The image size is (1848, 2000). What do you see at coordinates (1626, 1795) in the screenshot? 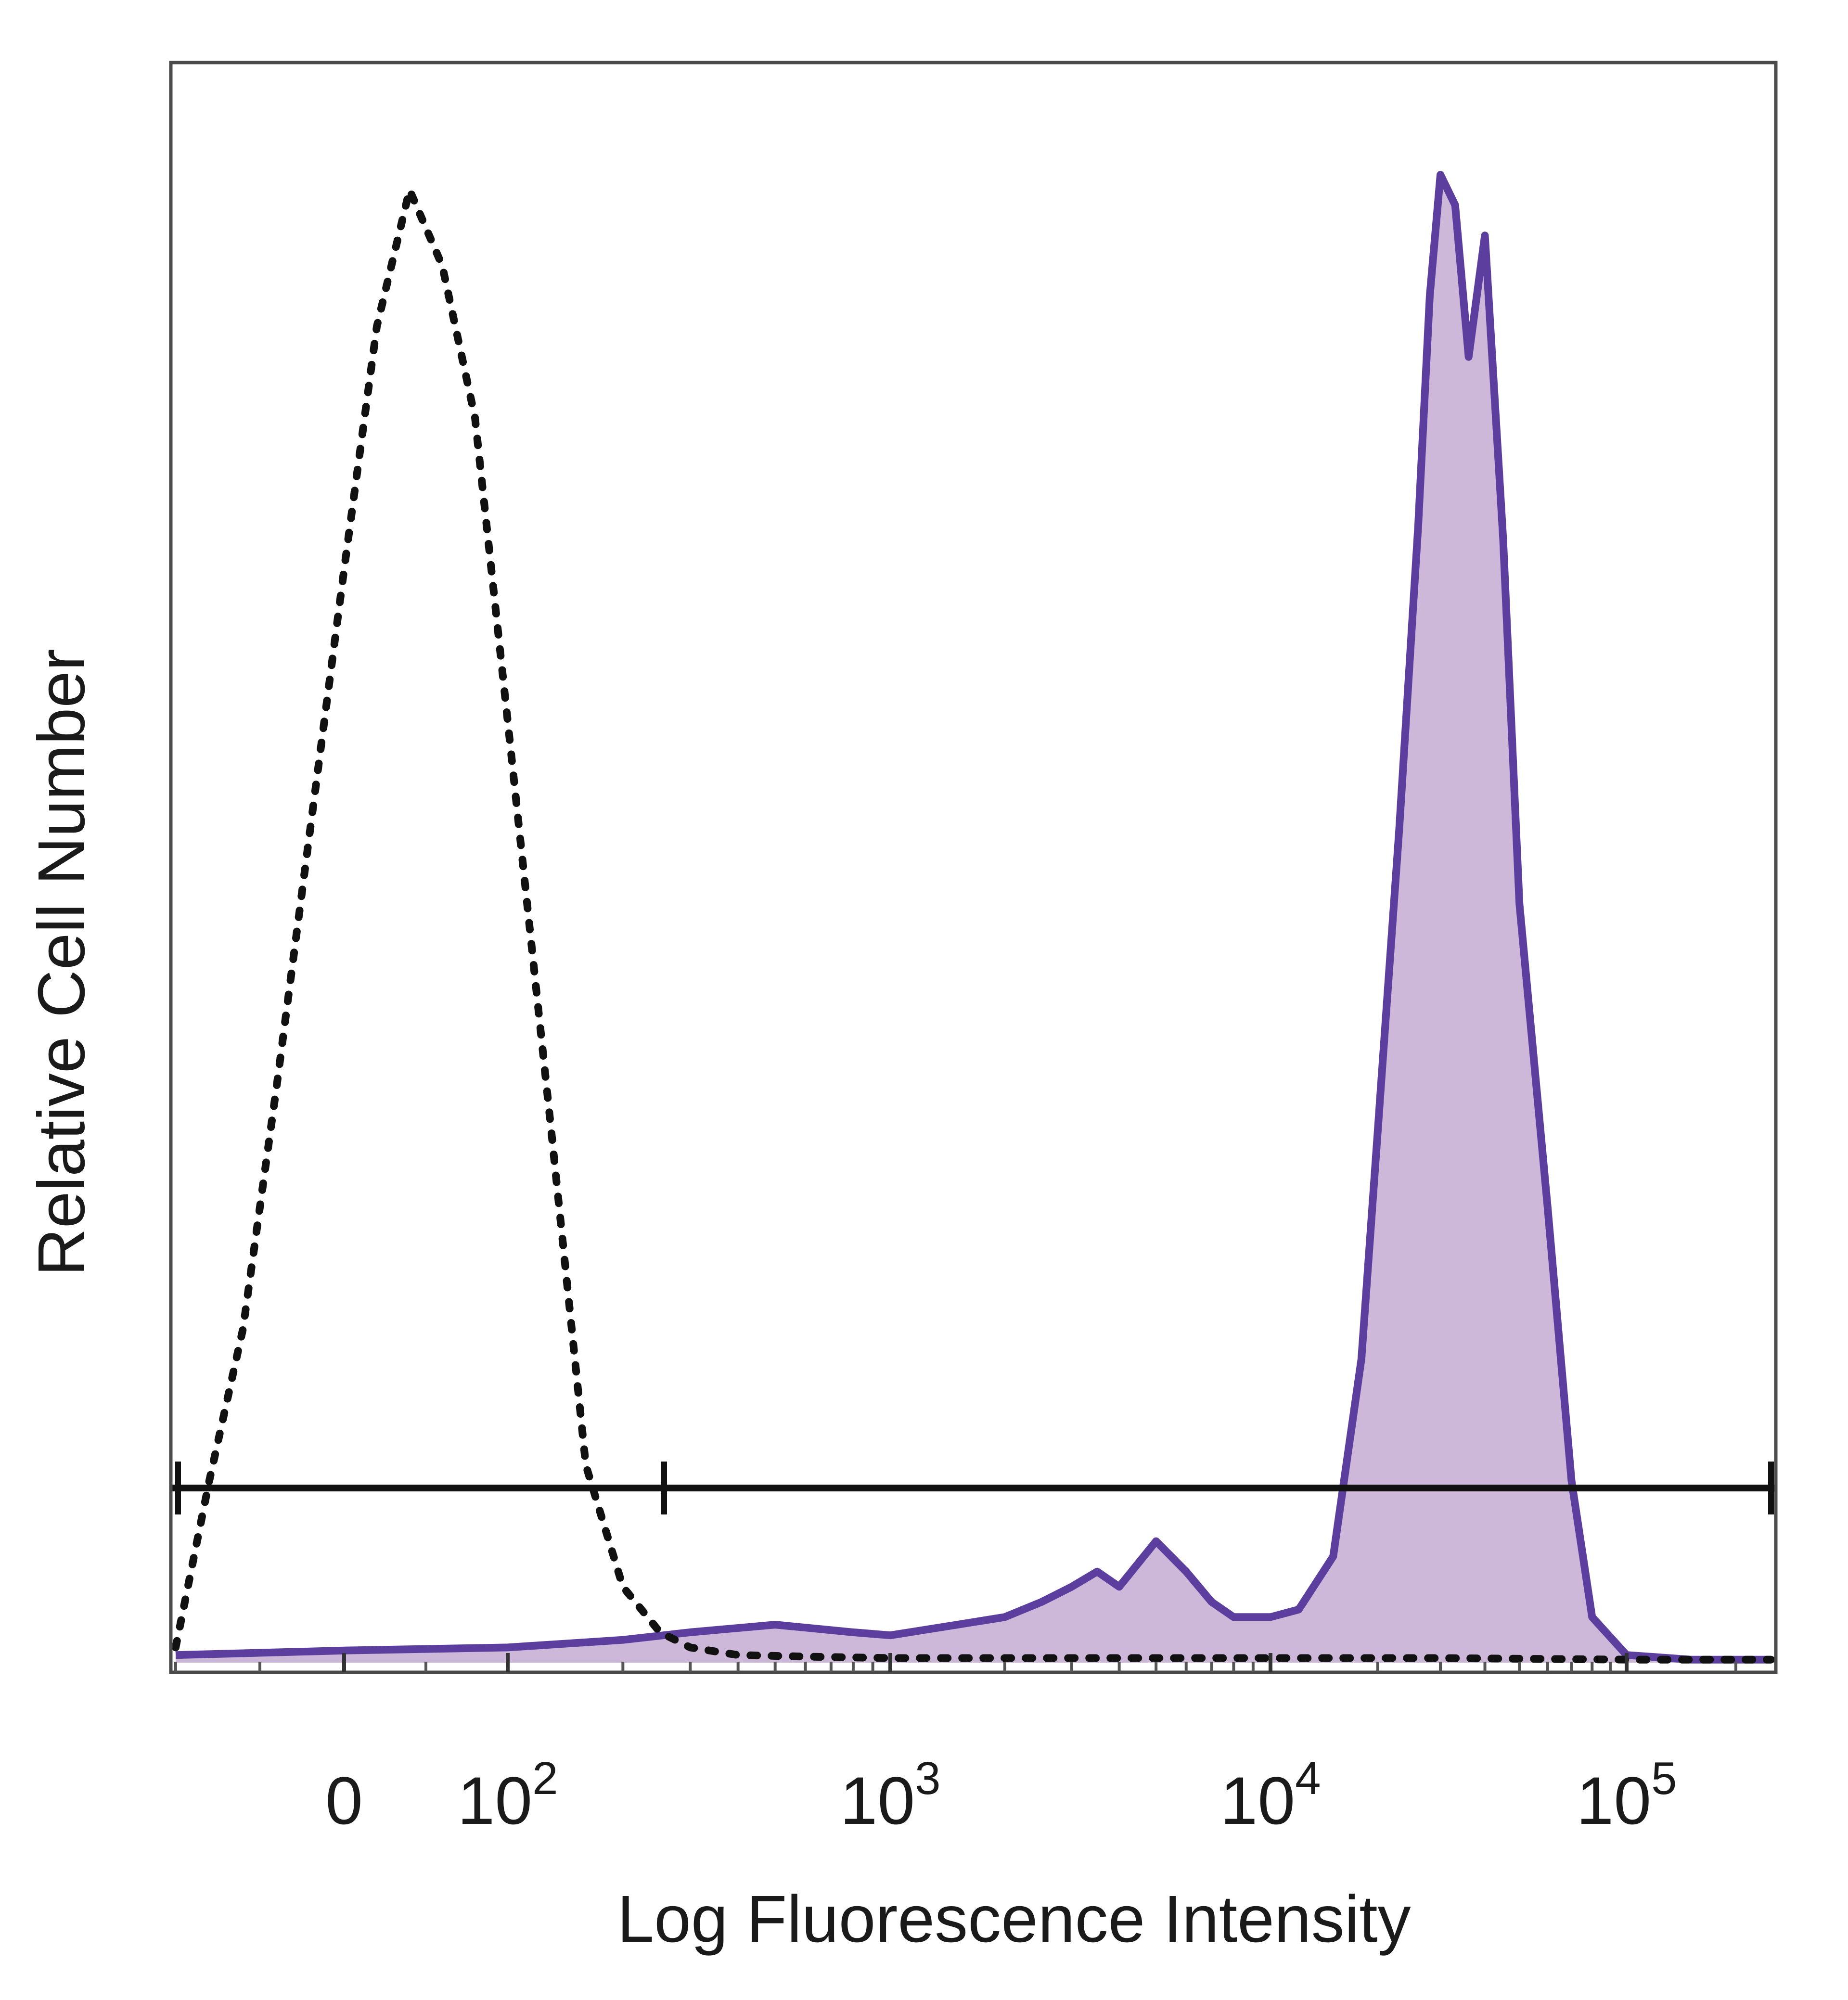
I see `x-tick-label: 10⁵` at bounding box center [1626, 1795].